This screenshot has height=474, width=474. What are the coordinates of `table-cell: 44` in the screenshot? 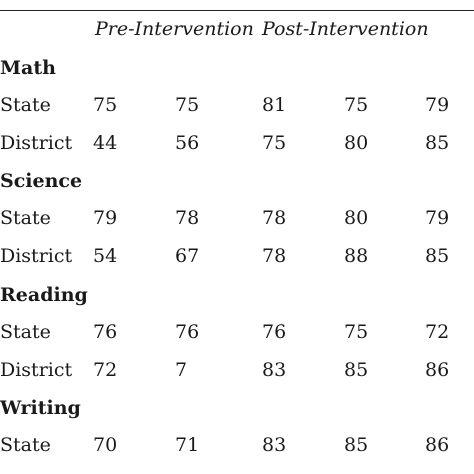 It's located at (105, 143).